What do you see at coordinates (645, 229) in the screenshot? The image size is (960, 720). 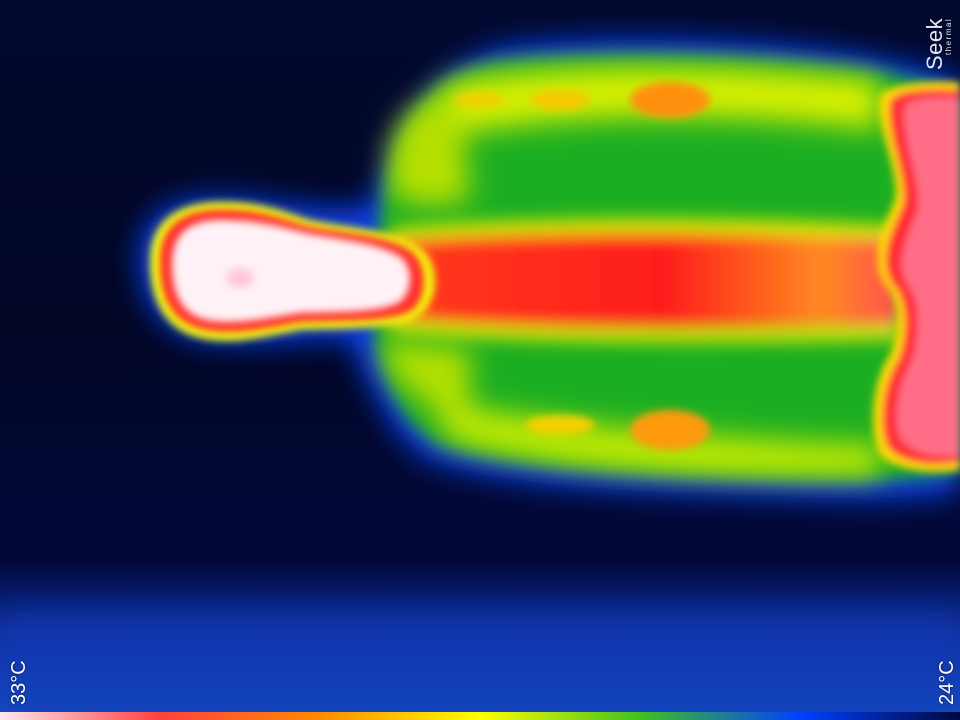 I see `spine-yellow-edge-top` at bounding box center [645, 229].